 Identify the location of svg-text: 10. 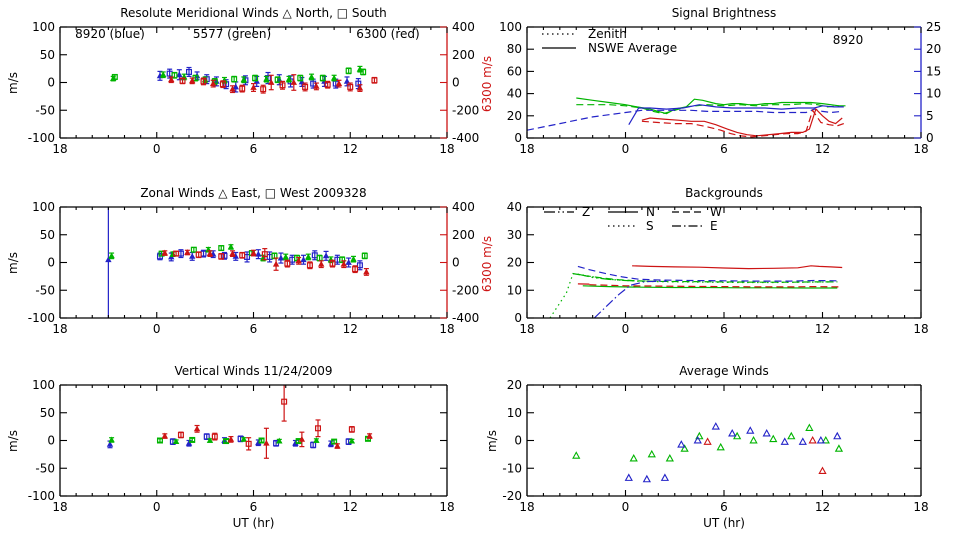
(514, 290).